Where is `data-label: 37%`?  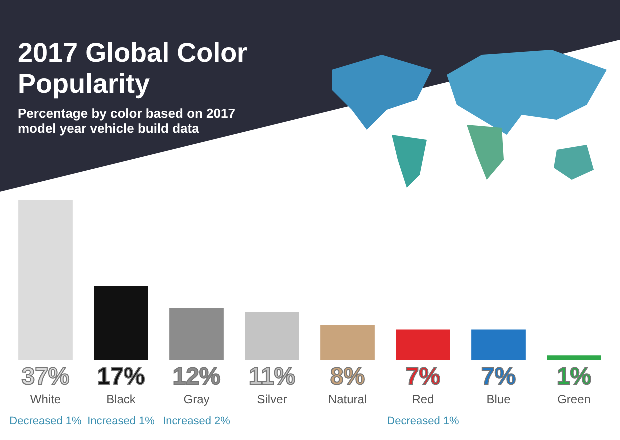
data-label: 37% is located at coordinates (46, 377).